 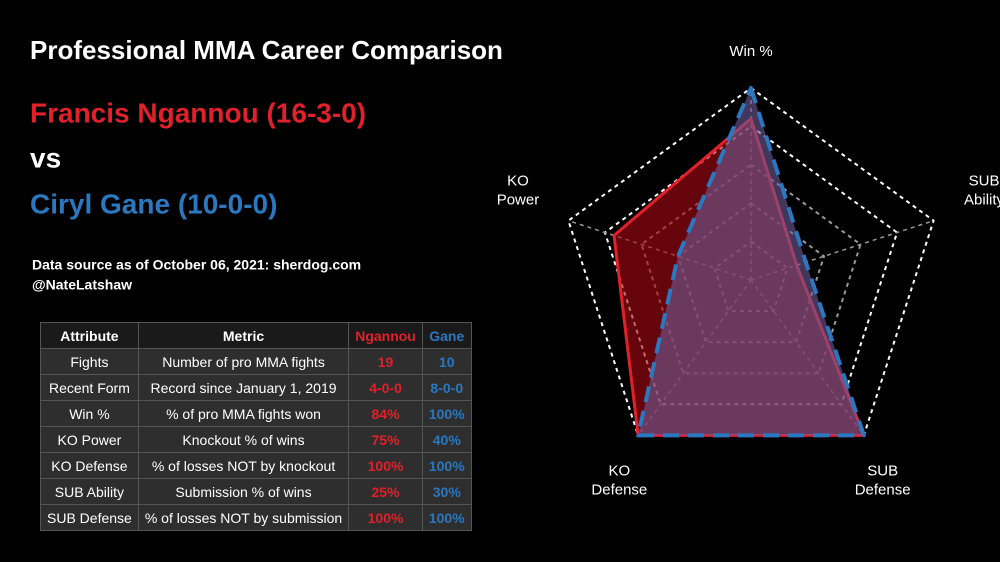 What do you see at coordinates (619, 481) in the screenshot?
I see `axis-label: KO Defense` at bounding box center [619, 481].